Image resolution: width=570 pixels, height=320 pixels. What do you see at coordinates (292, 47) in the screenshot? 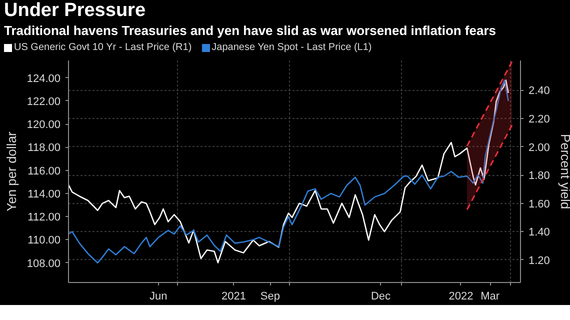
I see `legend-label: Japanese Yen Spot - Last Price (L1)` at bounding box center [292, 47].